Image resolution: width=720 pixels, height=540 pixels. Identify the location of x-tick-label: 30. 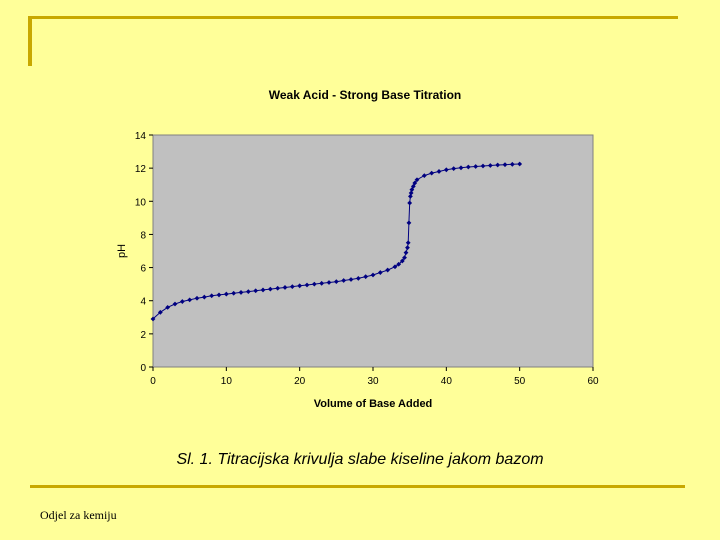
(373, 381).